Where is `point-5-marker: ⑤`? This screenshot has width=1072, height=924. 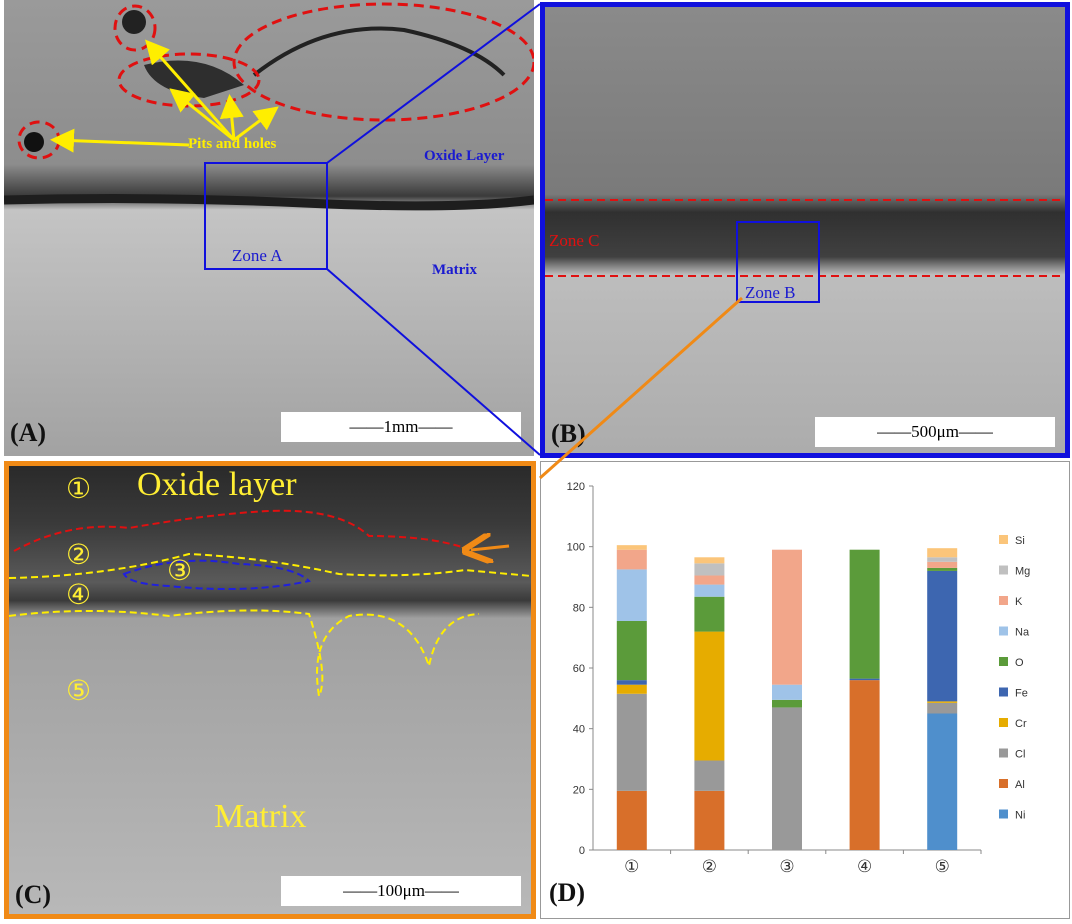
point-5-marker: ⑤ is located at coordinates (79, 690).